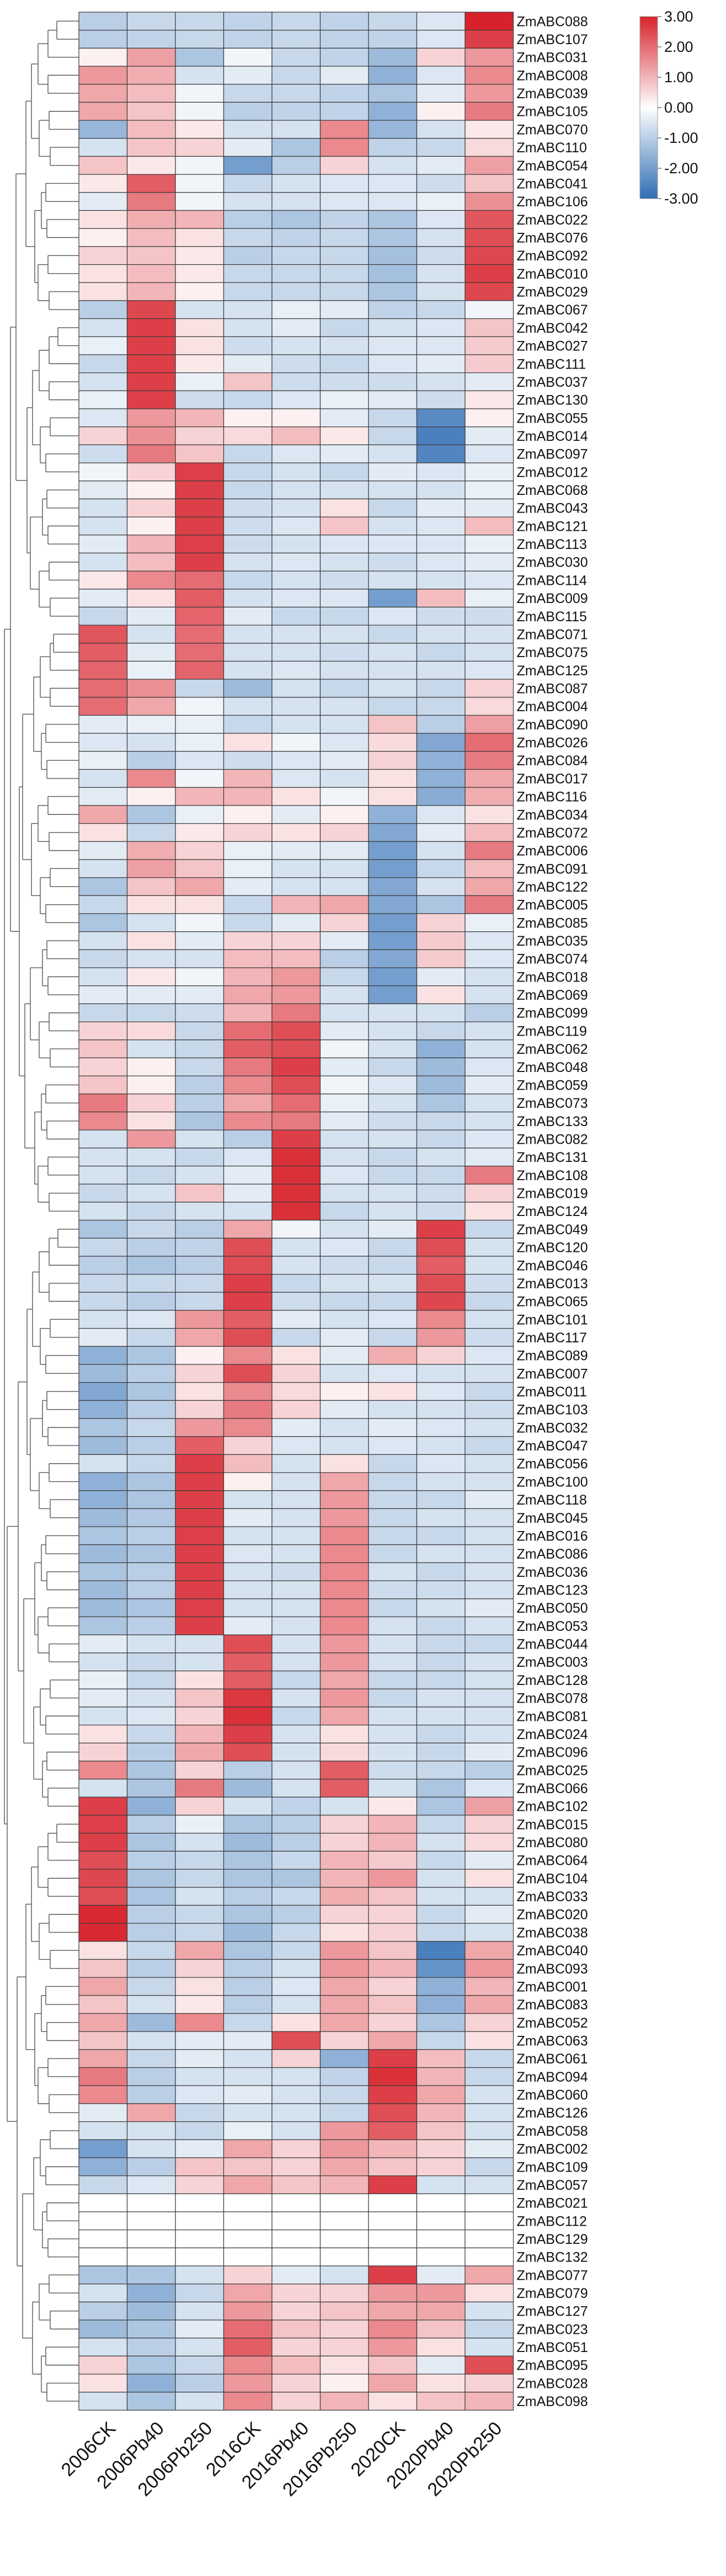  Describe the element at coordinates (552, 1518) in the screenshot. I see `row-label: ZmABC045` at that location.